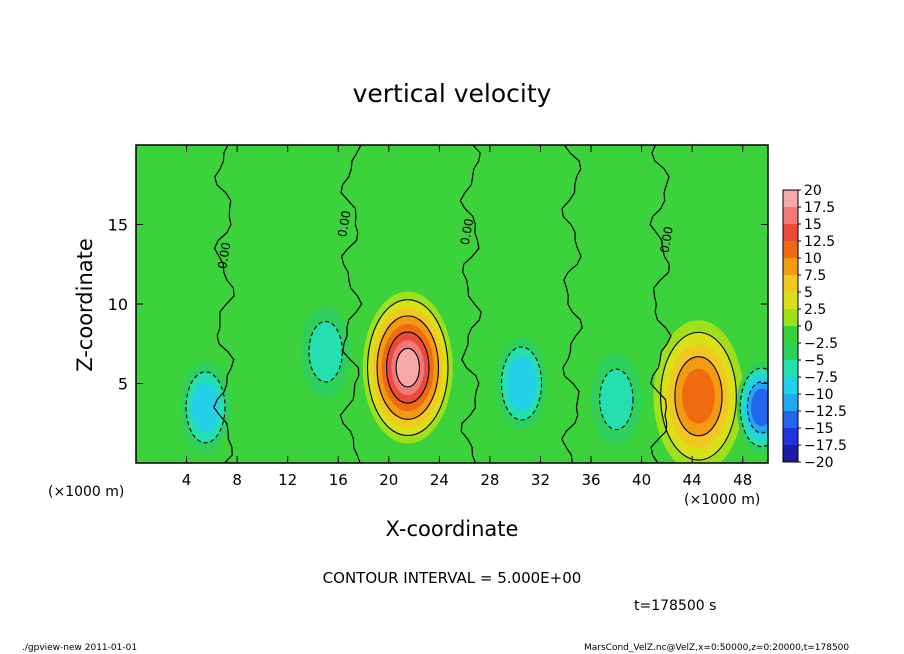 The width and height of the screenshot is (904, 654). I want to click on x-tick-label: 48, so click(742, 480).